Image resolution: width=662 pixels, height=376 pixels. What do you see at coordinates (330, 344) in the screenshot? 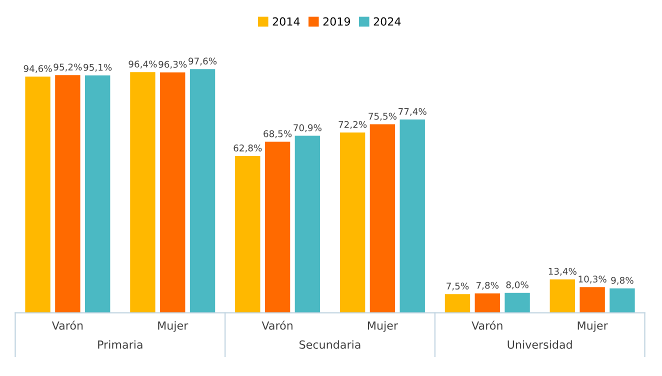
I see `text: Secundaria` at bounding box center [330, 344].